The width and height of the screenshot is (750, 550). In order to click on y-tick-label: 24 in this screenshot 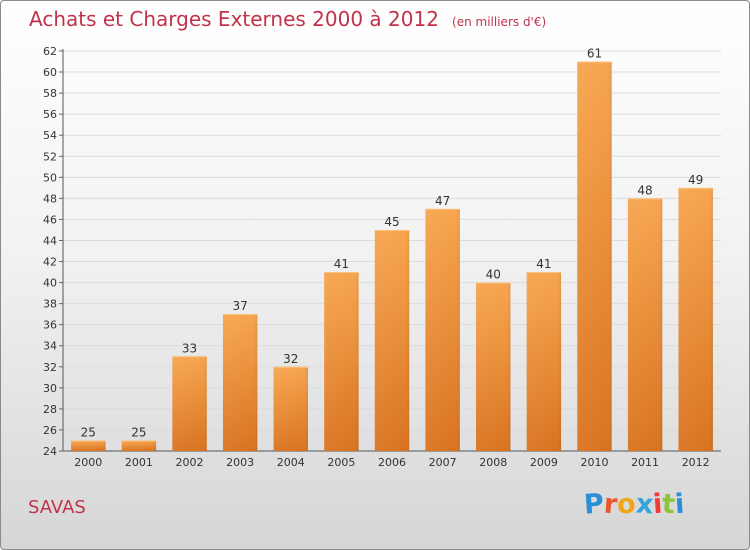, I will do `click(50, 451)`.